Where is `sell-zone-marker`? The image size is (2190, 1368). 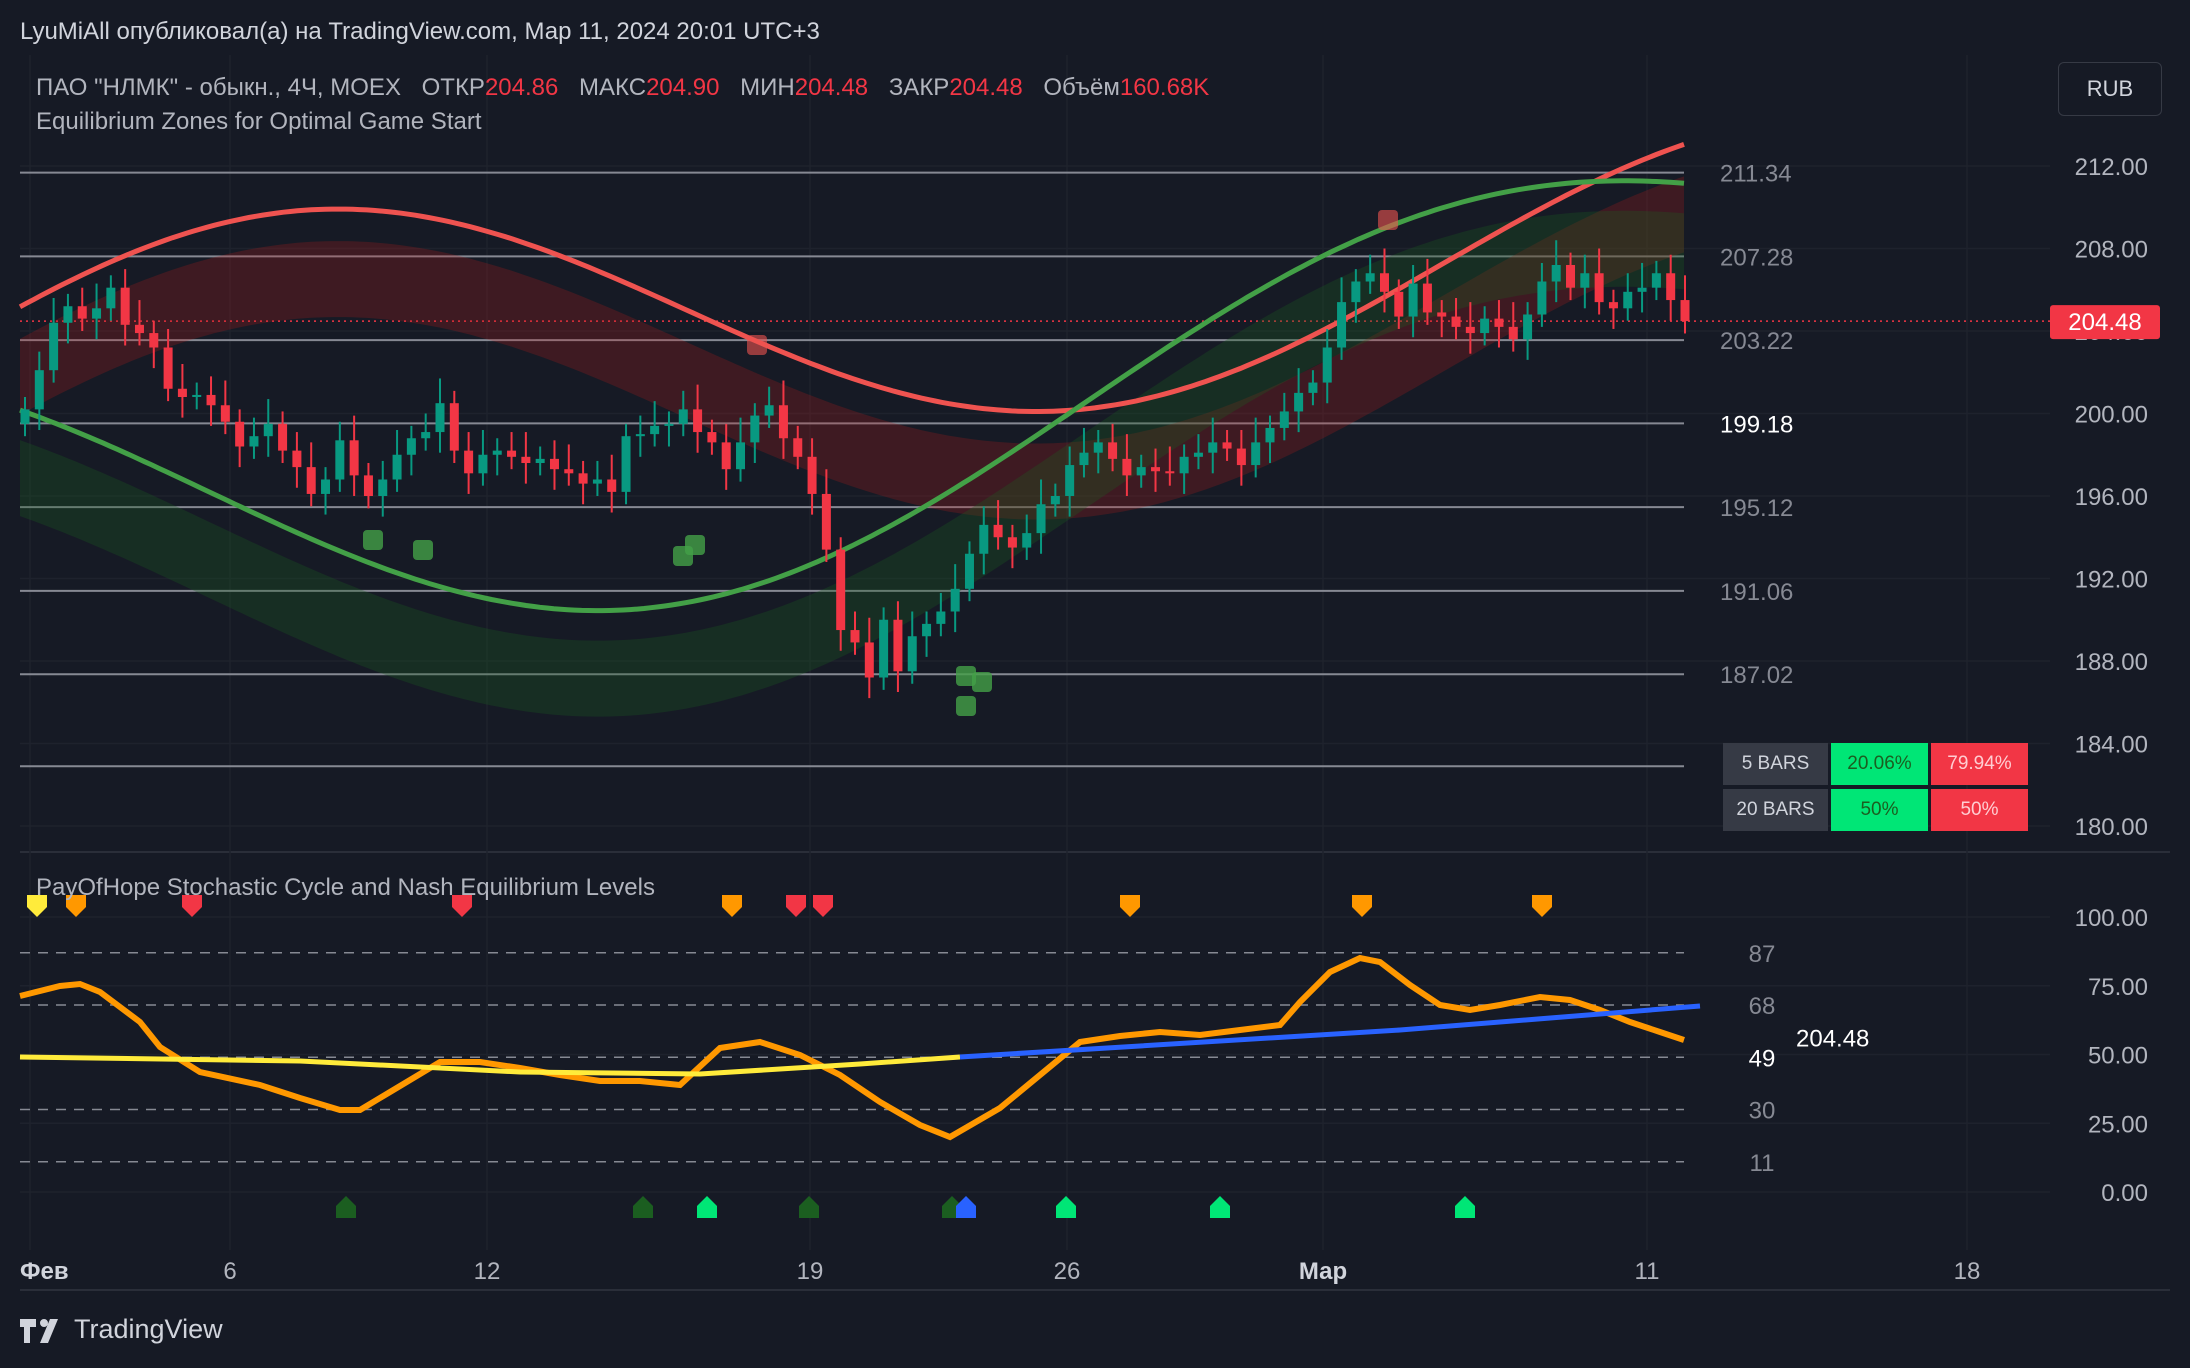
sell-zone-marker is located at coordinates (1388, 220).